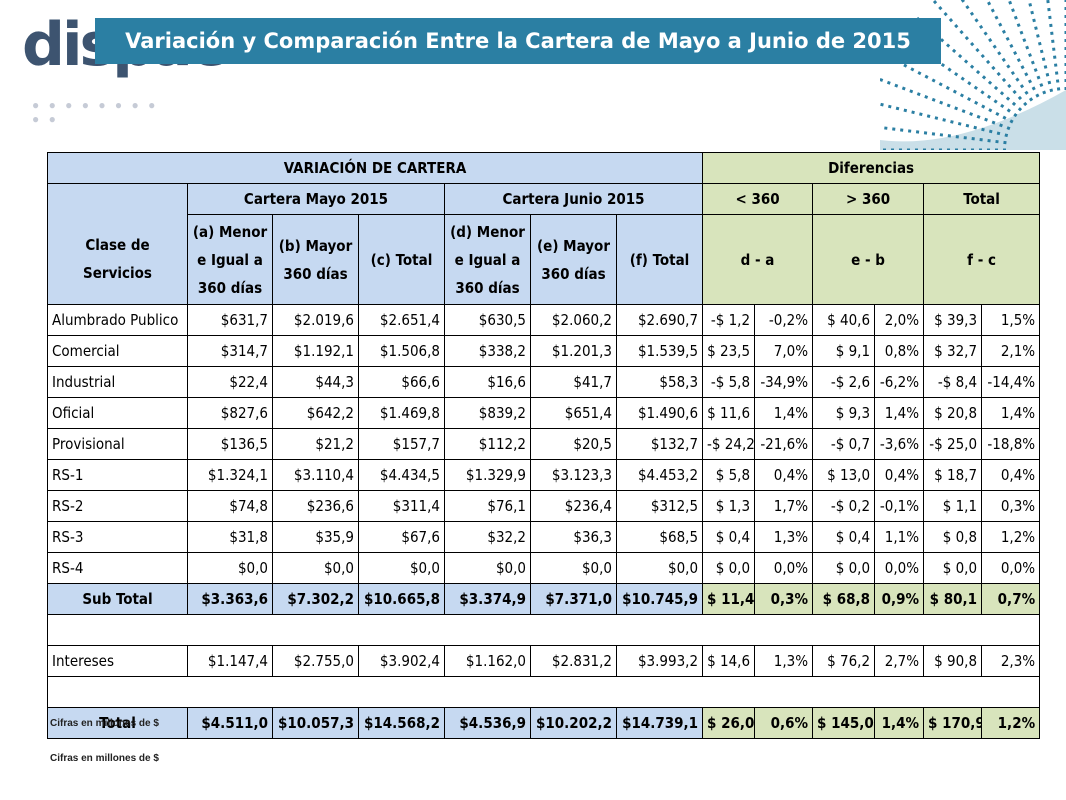 The width and height of the screenshot is (1066, 800). Describe the element at coordinates (953, 568) in the screenshot. I see `cell-fc: $ 0,0` at that location.